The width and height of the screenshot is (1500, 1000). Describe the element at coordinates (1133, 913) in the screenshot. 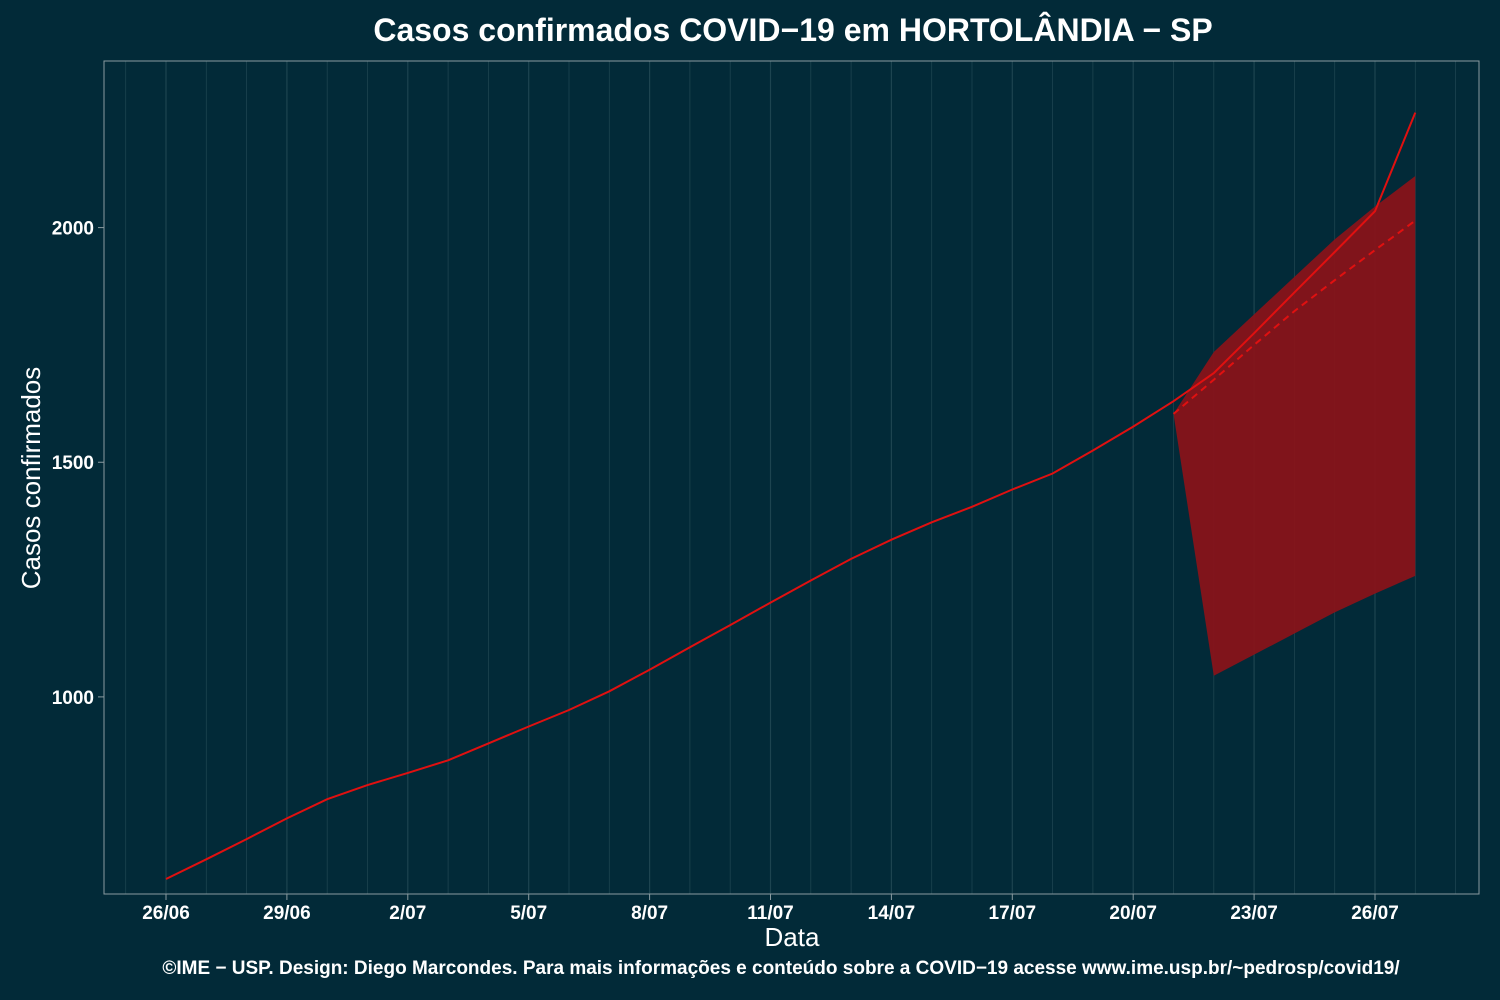

I see `x-tick-label: 20/07` at that location.